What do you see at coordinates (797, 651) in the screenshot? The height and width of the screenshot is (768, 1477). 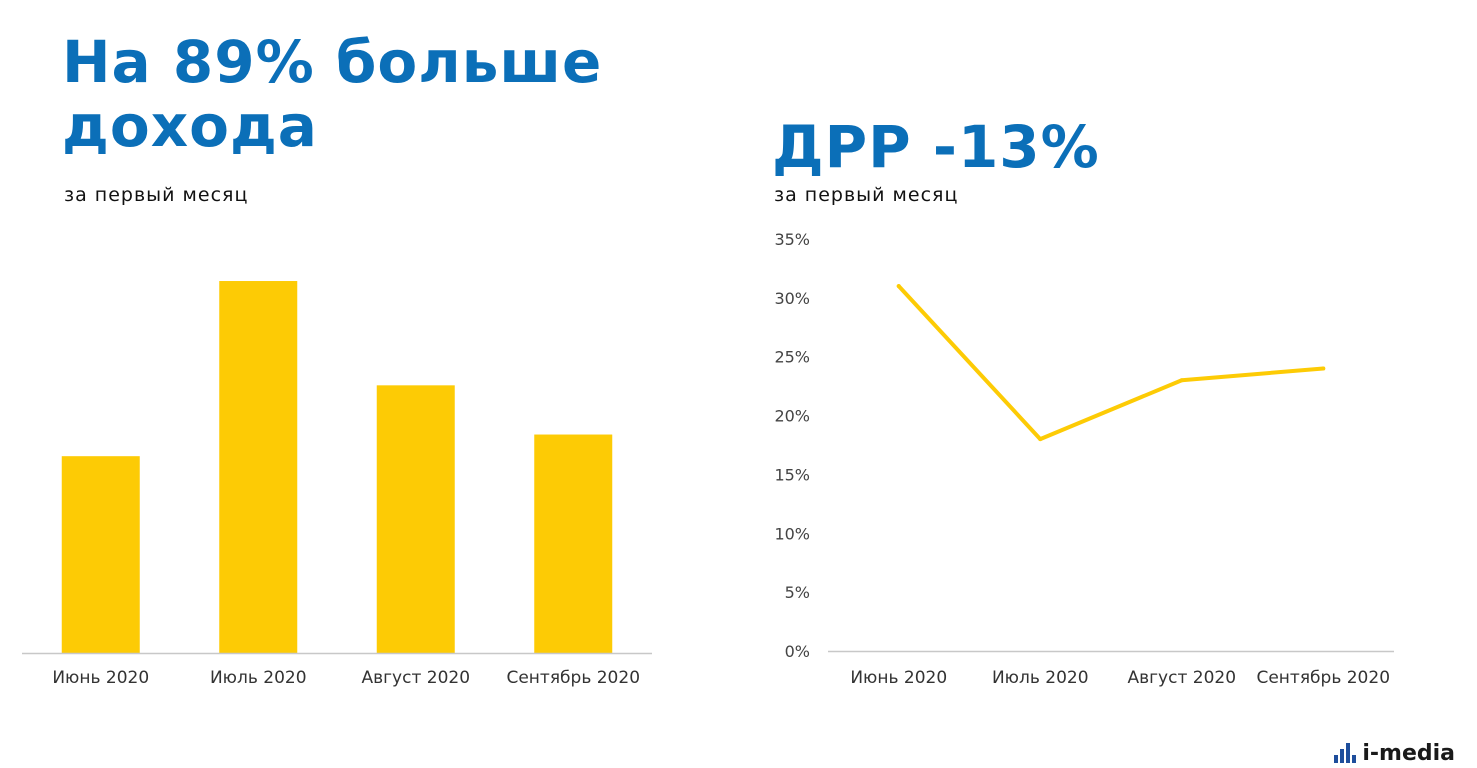 I see `y-tick-label: 0%` at bounding box center [797, 651].